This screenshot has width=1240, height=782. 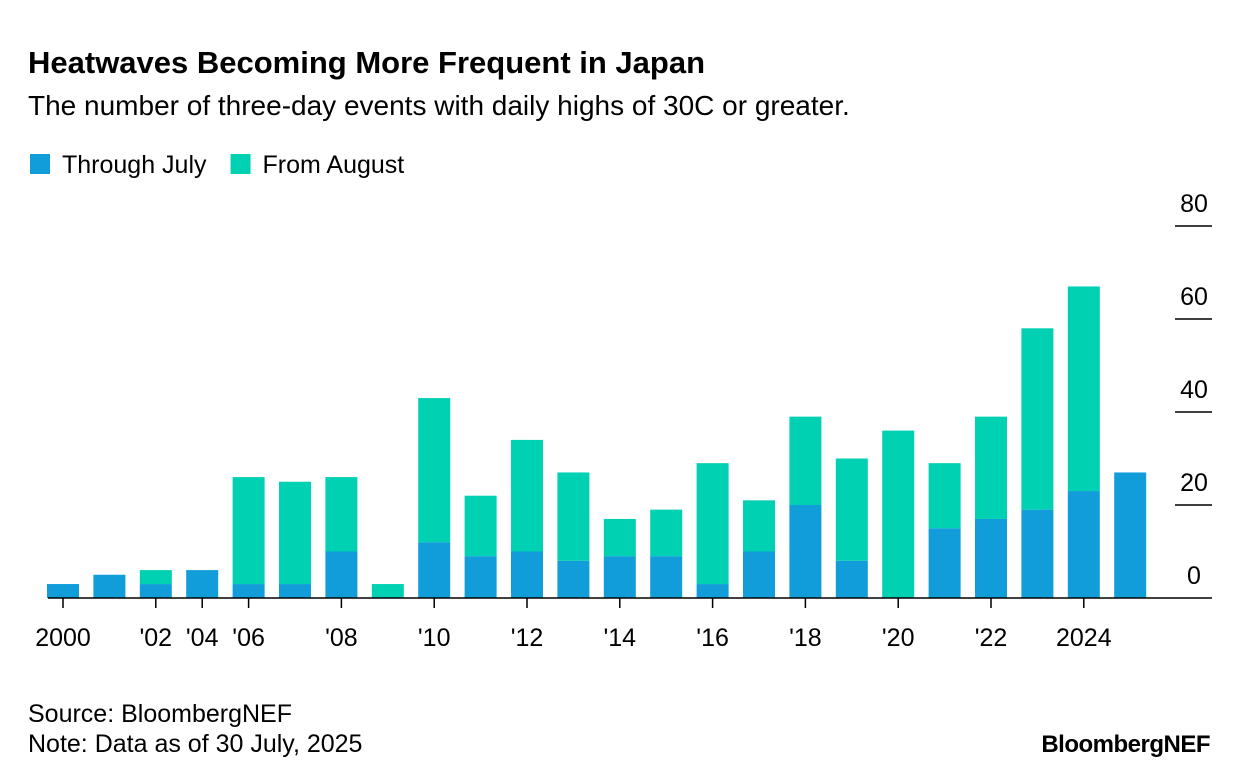 What do you see at coordinates (334, 165) in the screenshot?
I see `legend-label: From August` at bounding box center [334, 165].